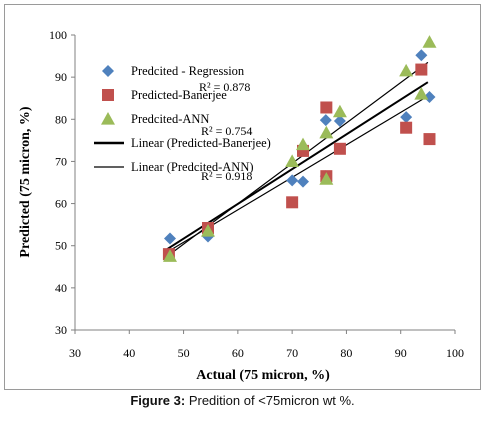 The height and width of the screenshot is (423, 485). What do you see at coordinates (61, 204) in the screenshot?
I see `y-tick-label: 60` at bounding box center [61, 204].